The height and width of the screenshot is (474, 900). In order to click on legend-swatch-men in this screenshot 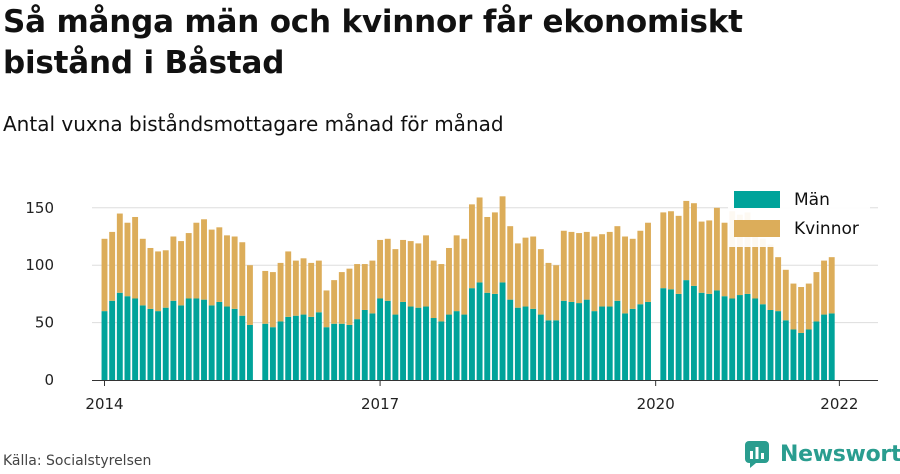, I will do `click(757, 199)`.